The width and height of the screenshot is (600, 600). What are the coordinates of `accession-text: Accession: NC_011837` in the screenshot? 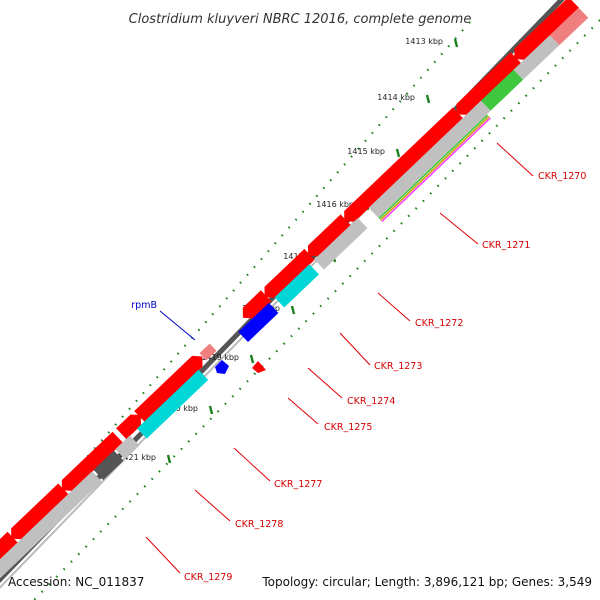 It's located at (76, 582).